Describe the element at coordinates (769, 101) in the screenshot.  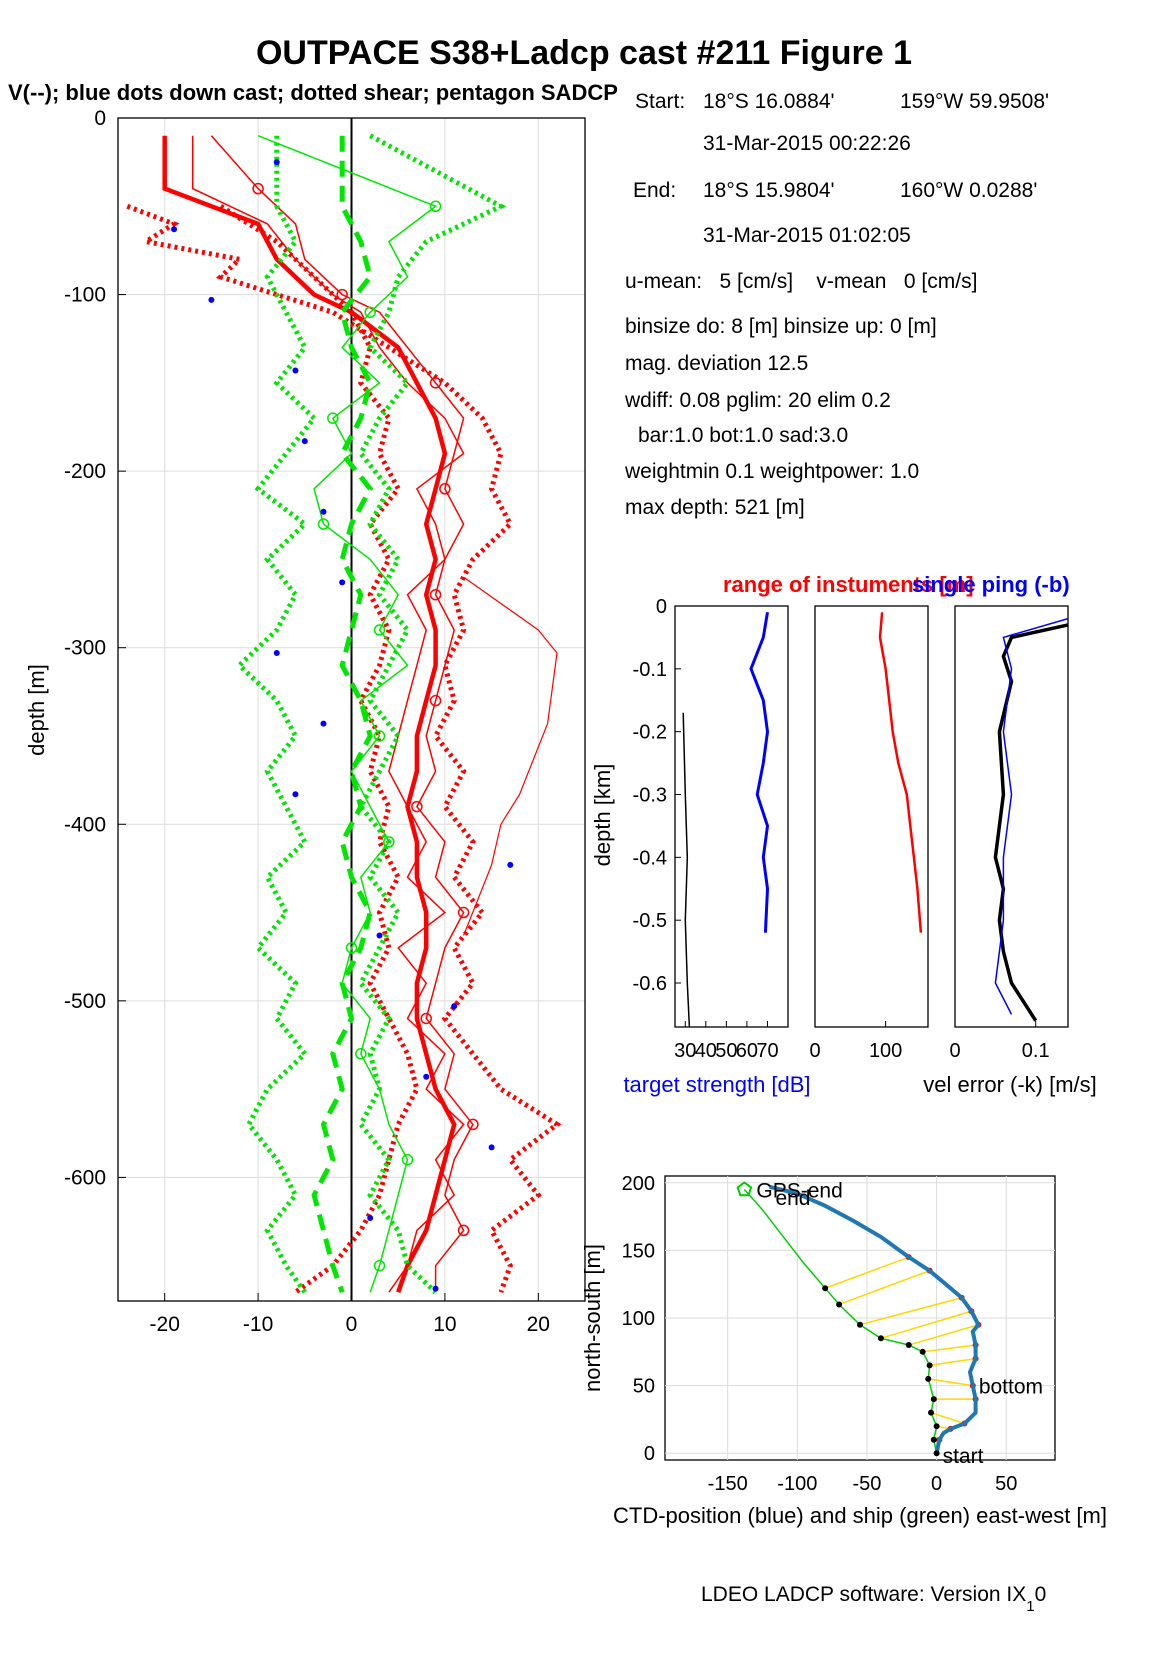
I see `start-lat: 18°S 16.0884'` at that location.